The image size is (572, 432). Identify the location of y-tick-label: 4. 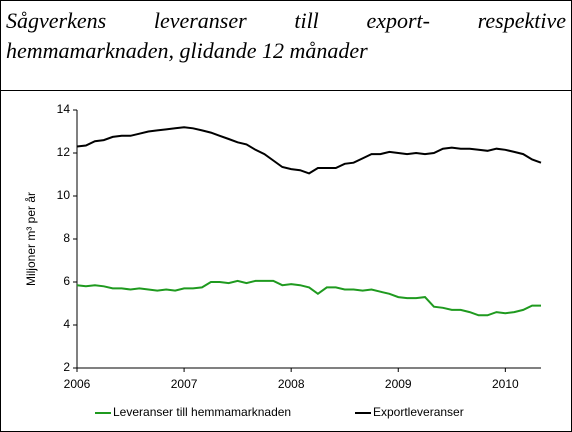
(66, 324).